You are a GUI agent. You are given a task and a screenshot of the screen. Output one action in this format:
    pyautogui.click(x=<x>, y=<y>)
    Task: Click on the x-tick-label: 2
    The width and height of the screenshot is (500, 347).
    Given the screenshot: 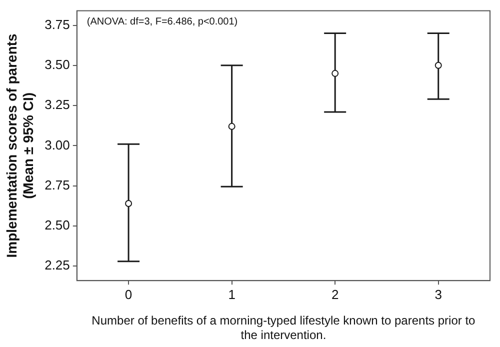 What is the action you would take?
    pyautogui.click(x=335, y=294)
    